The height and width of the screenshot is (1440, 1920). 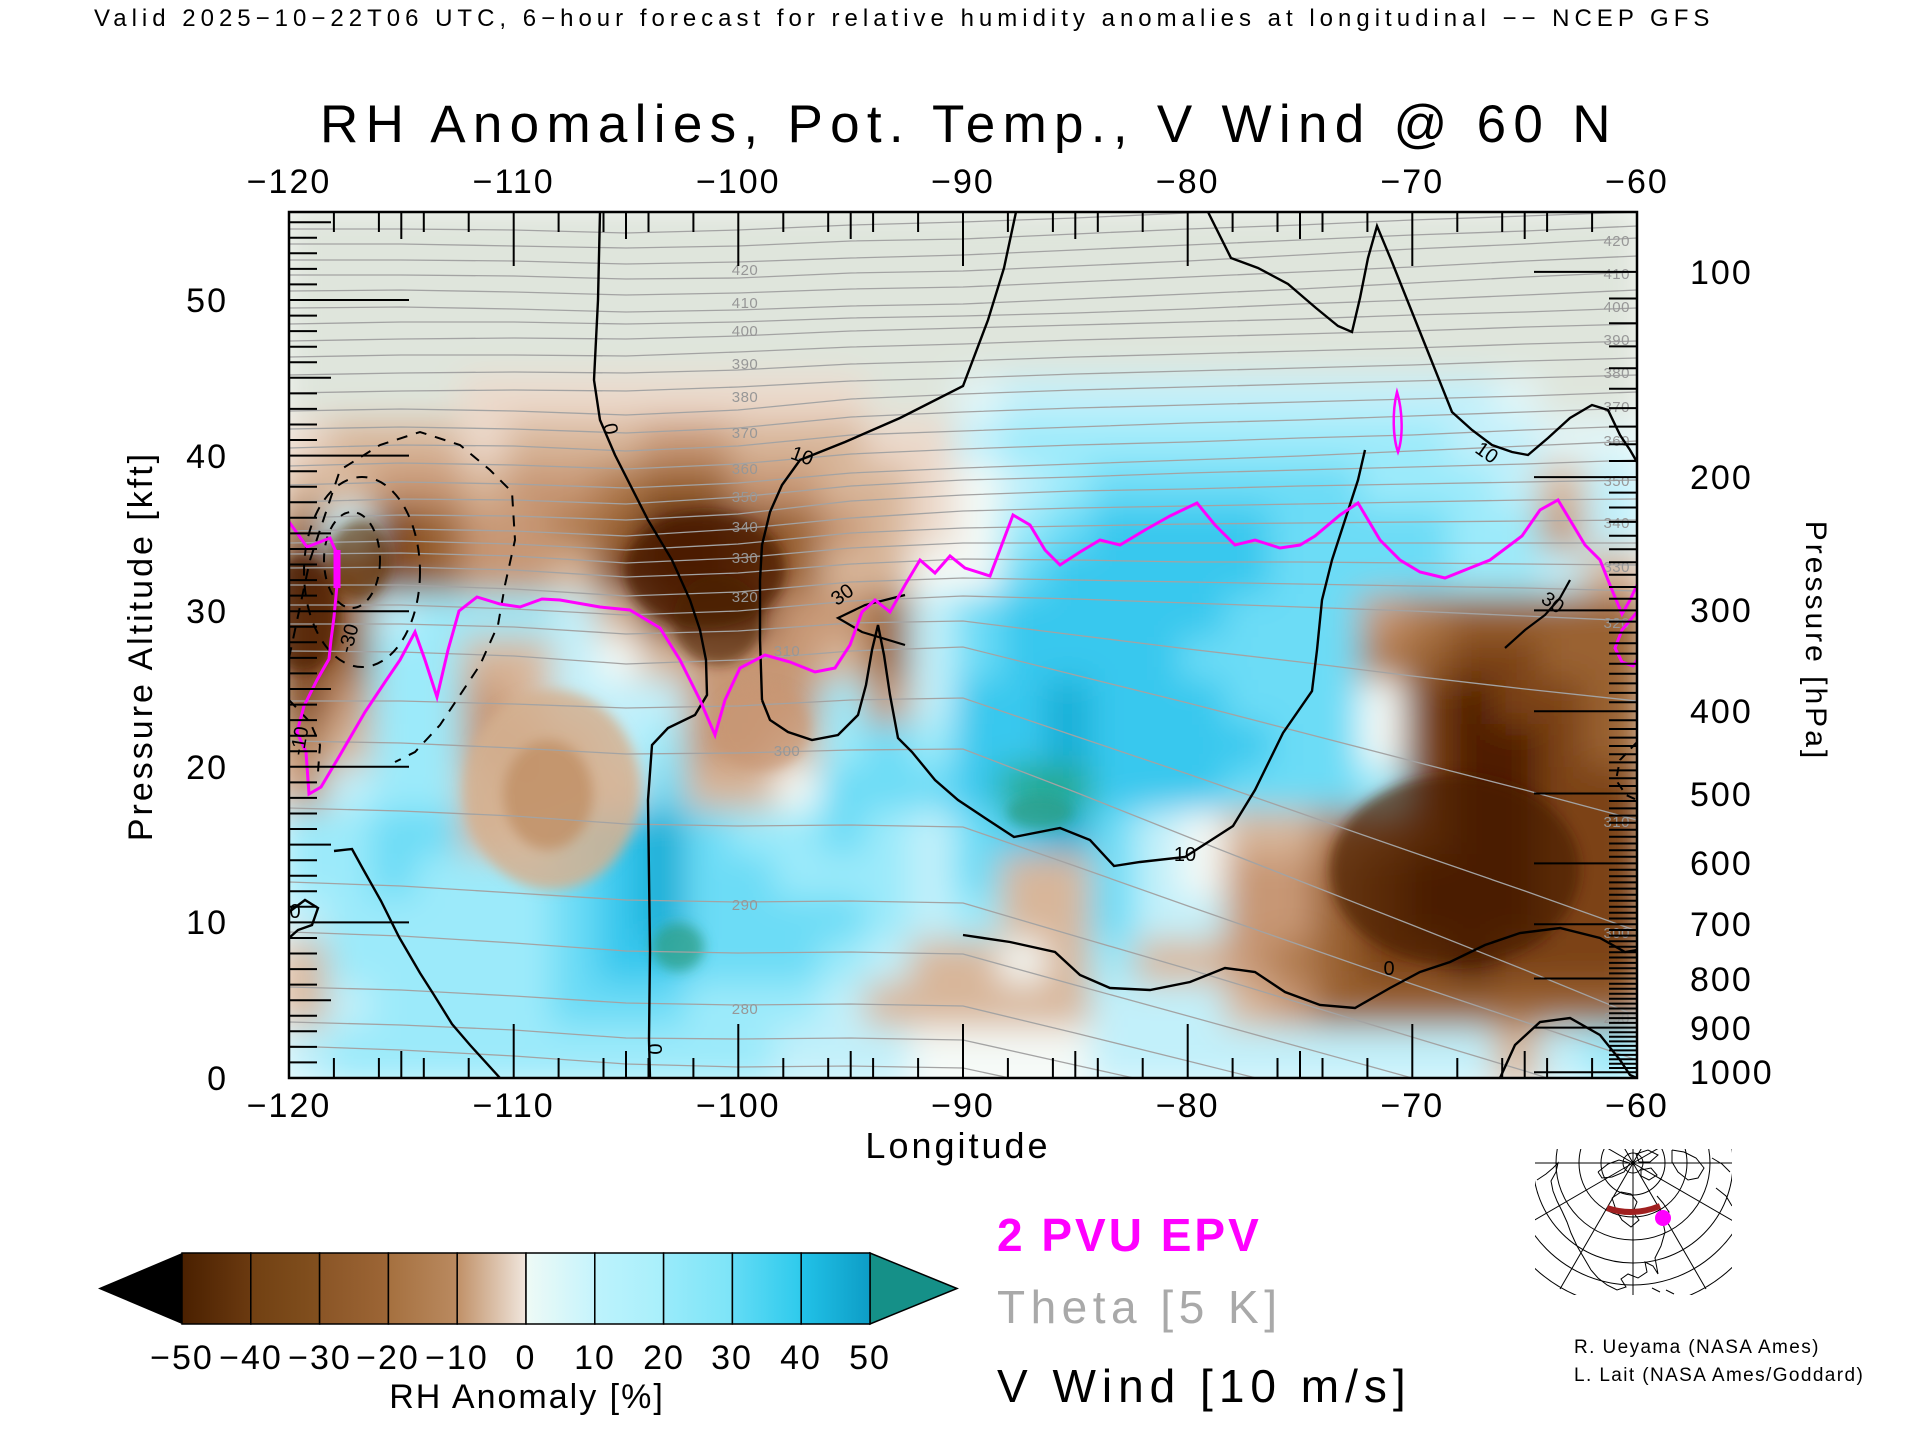 What do you see at coordinates (1721, 864) in the screenshot?
I see `svg-text: 600` at bounding box center [1721, 864].